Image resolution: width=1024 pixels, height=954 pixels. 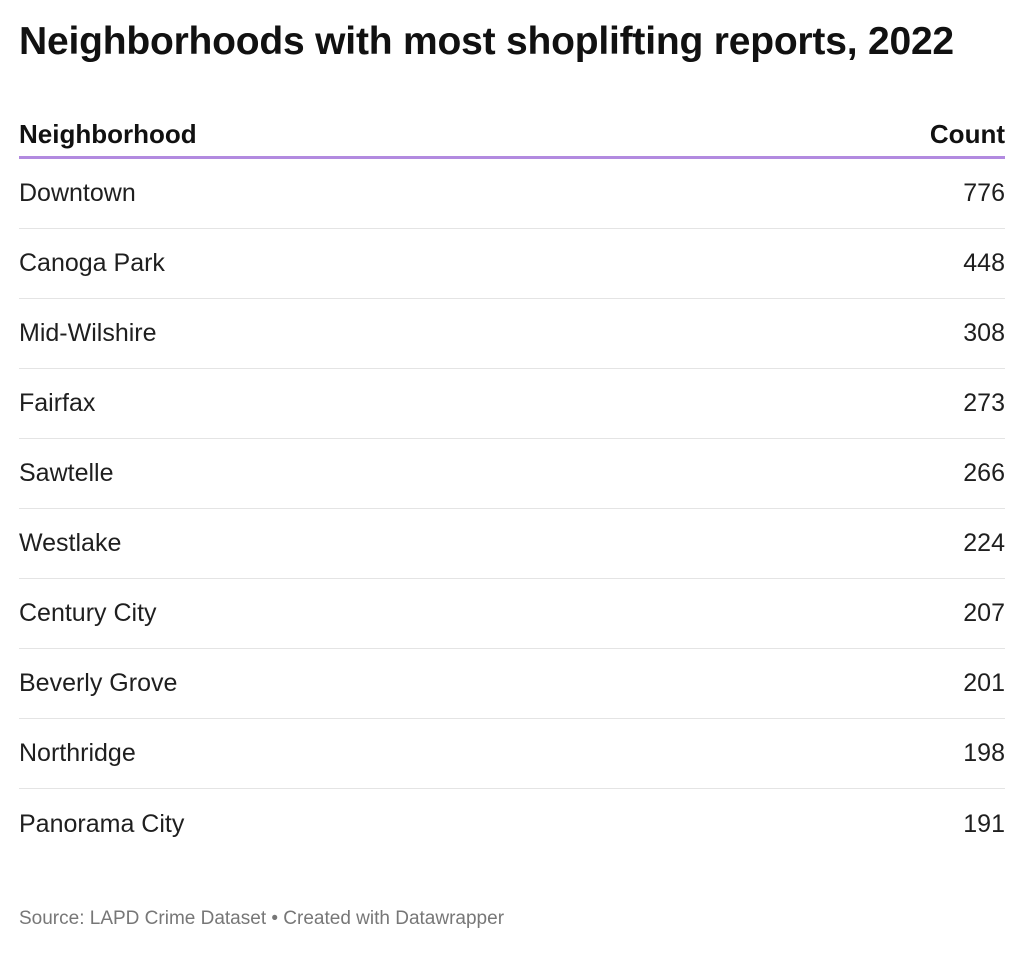 What do you see at coordinates (512, 754) in the screenshot?
I see `table-row: Northridge 198` at bounding box center [512, 754].